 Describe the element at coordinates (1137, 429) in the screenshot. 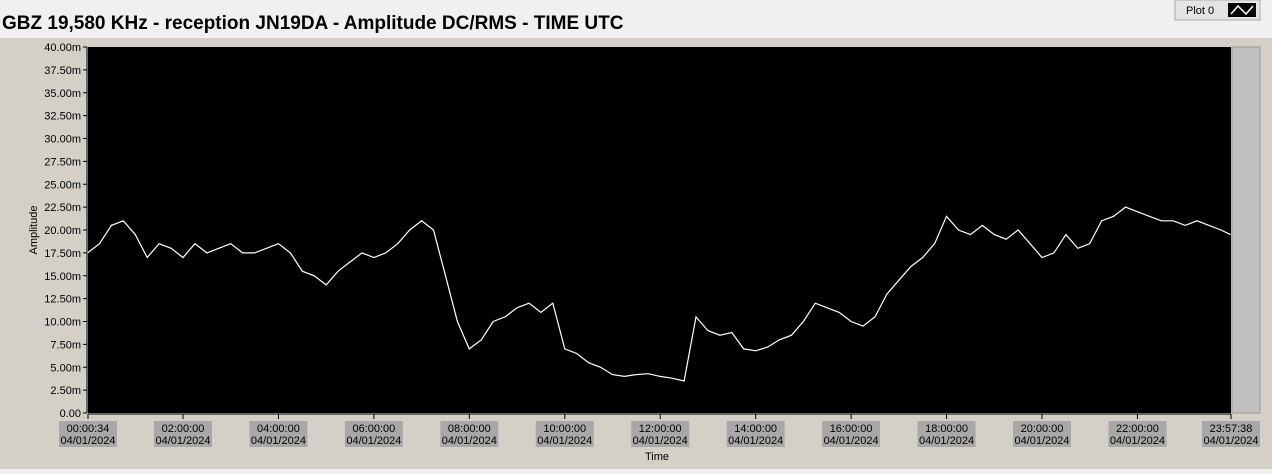

I see `x-tick-label: 22:00:00` at that location.